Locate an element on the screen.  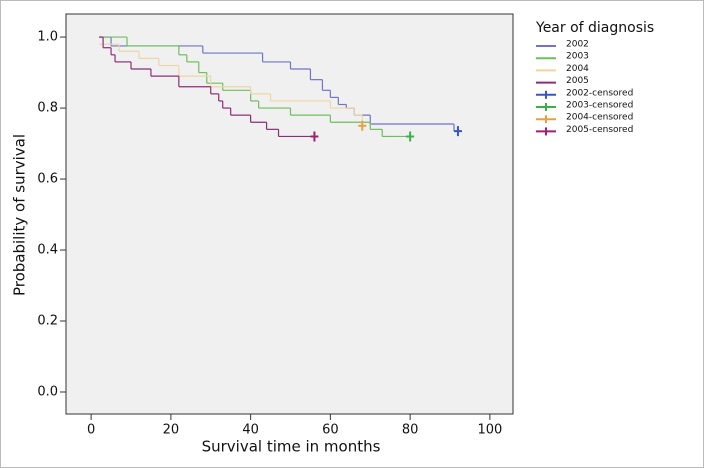
x-tick-label: 0 is located at coordinates (91, 430).